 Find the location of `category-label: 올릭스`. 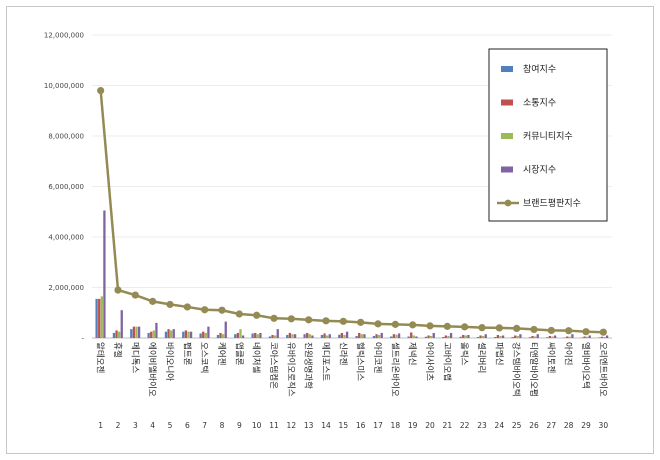

category-label: 올릭스 is located at coordinates (464, 354).